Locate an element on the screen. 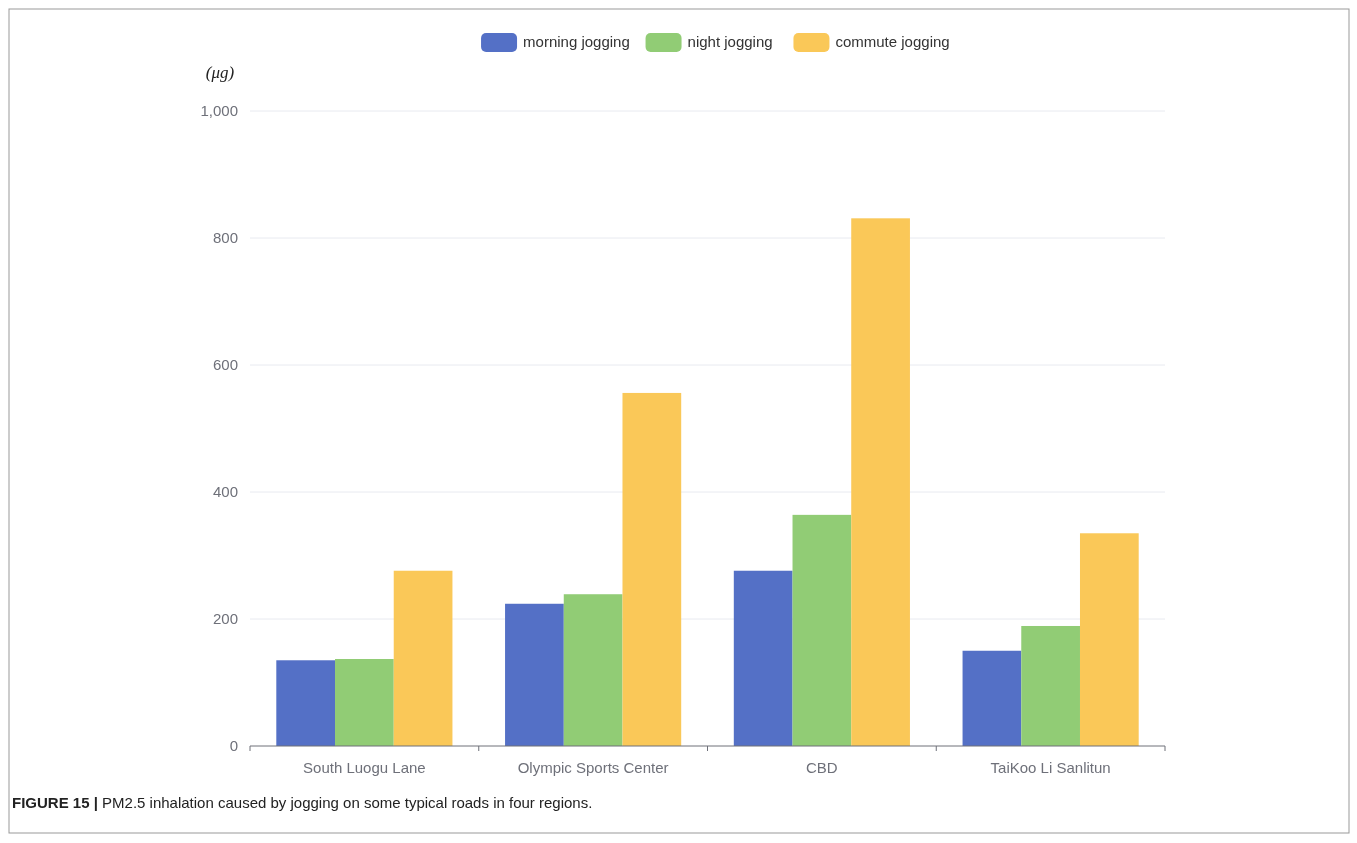  y-axis-title: (μg) is located at coordinates (220, 72).